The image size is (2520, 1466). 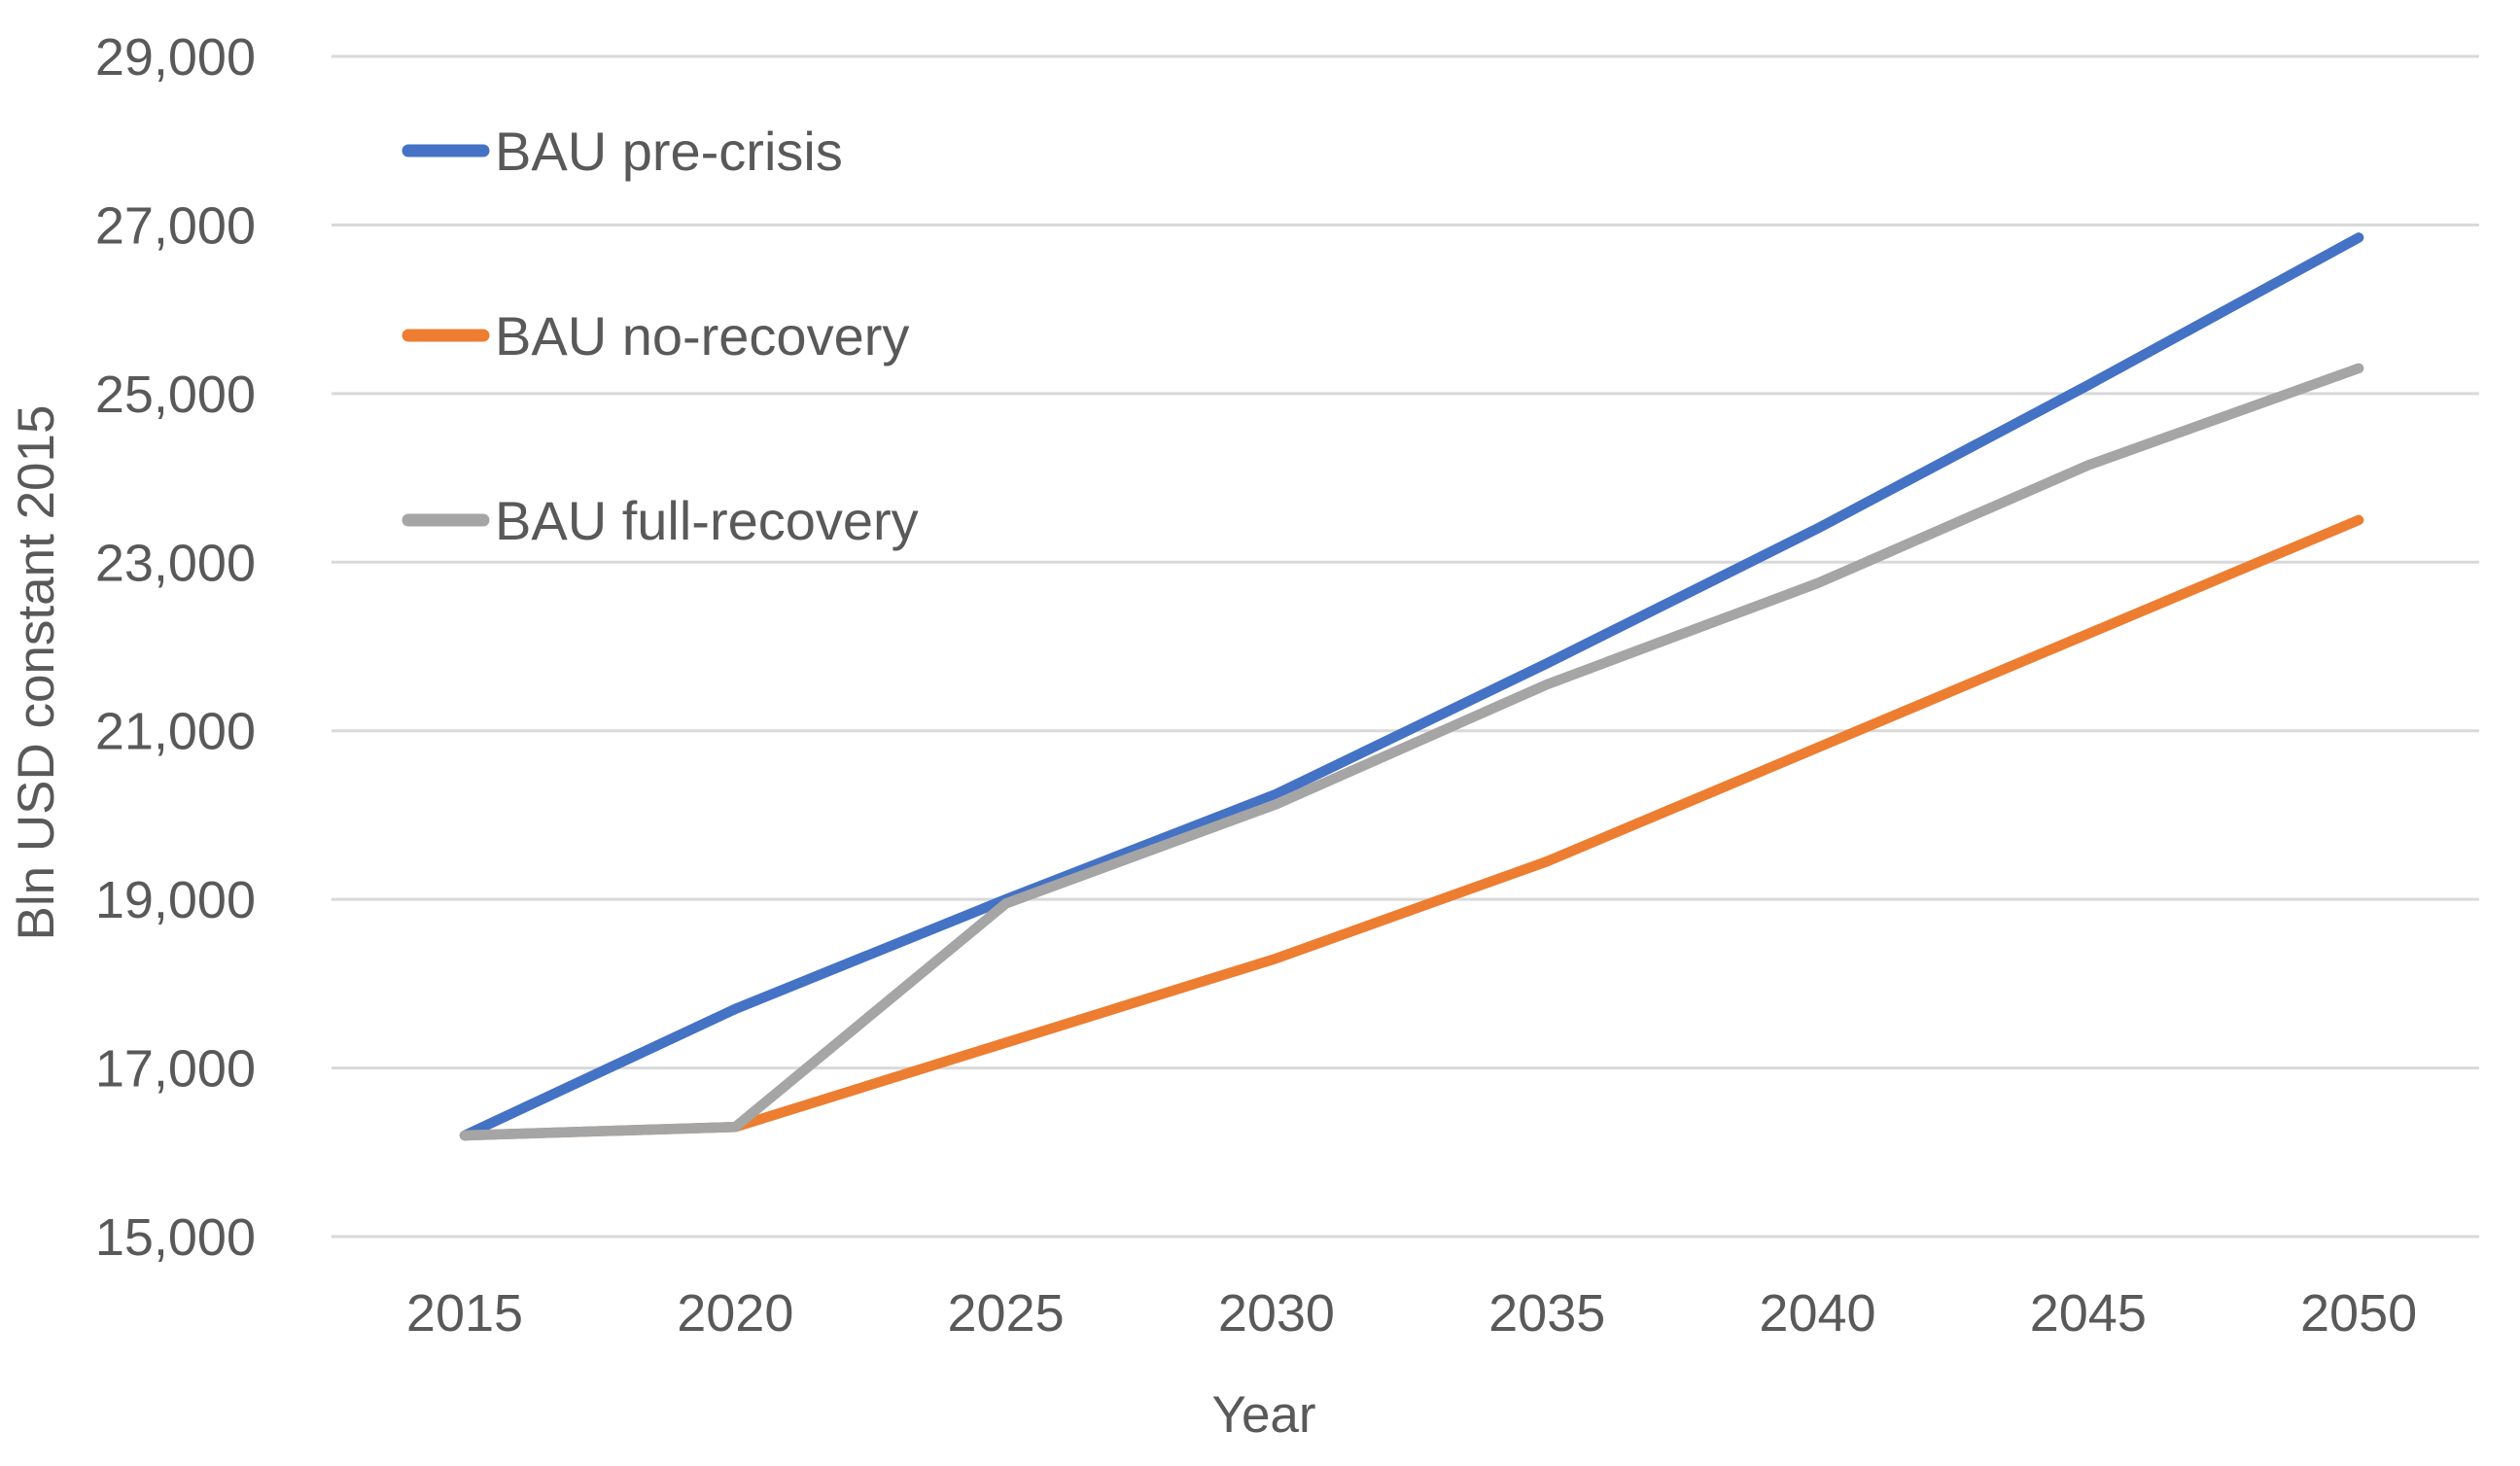 I want to click on x-axis-title: Year, so click(x=1263, y=1415).